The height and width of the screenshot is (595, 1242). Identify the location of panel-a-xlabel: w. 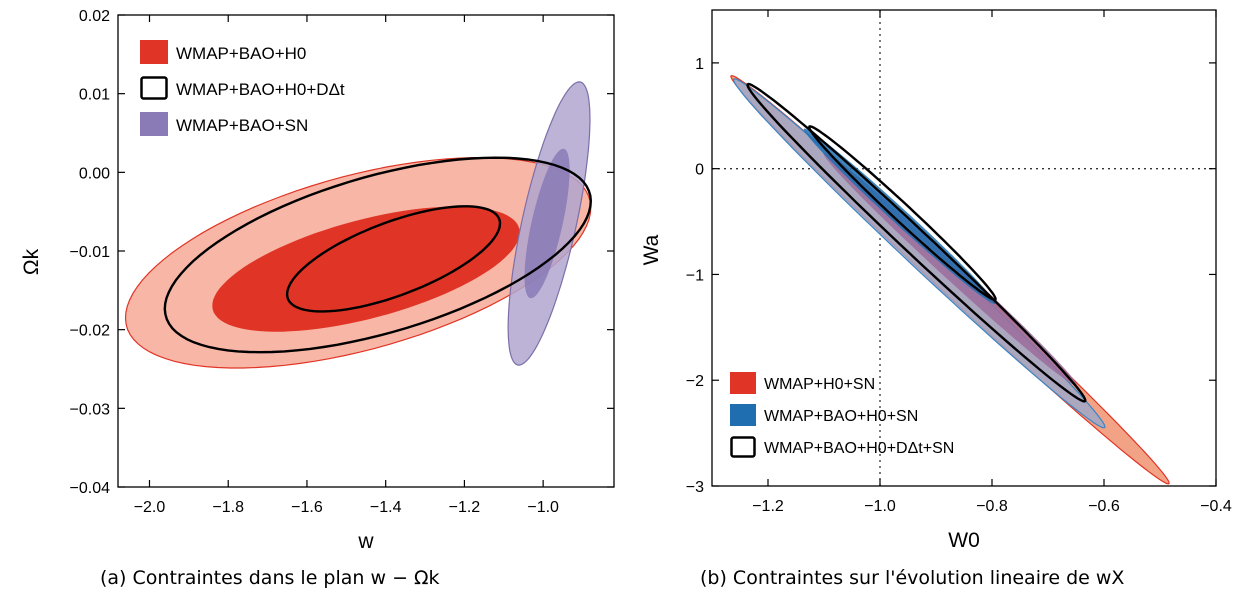
(365, 541).